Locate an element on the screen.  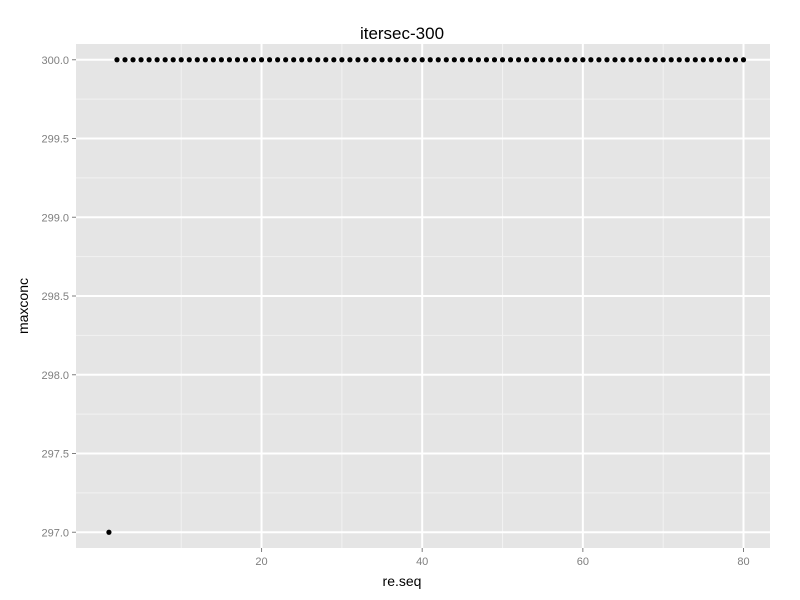
x-tick-label: 60 is located at coordinates (583, 562).